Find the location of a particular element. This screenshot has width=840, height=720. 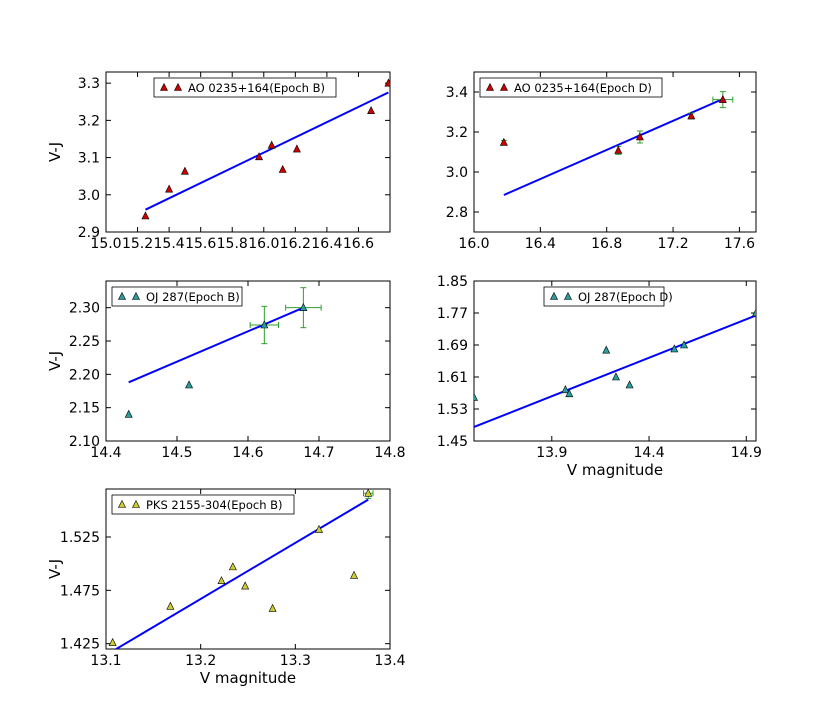

x-tick-label: 13.3 is located at coordinates (295, 661).